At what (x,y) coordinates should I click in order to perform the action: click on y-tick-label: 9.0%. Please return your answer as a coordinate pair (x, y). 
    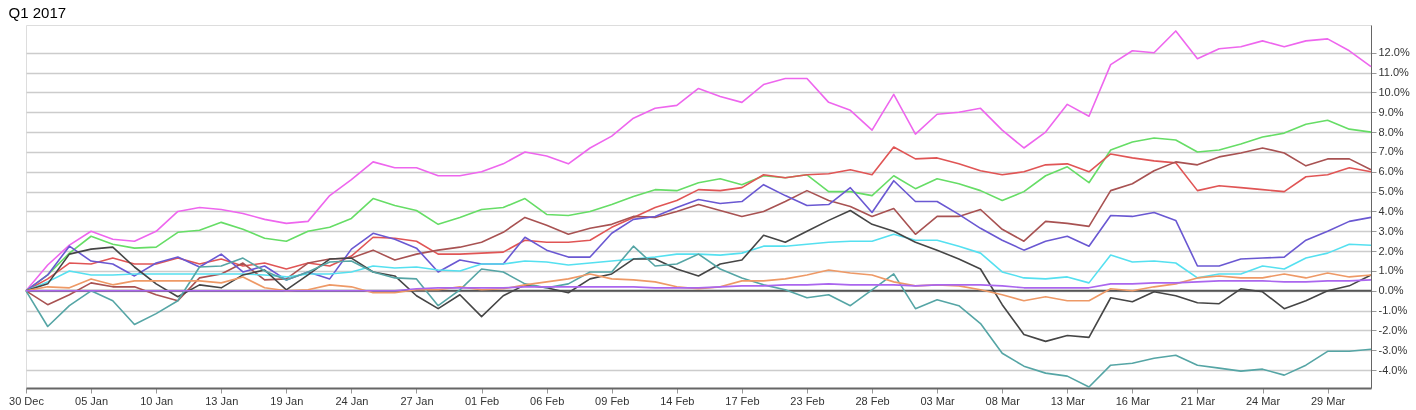
    Looking at the image, I should click on (1391, 111).